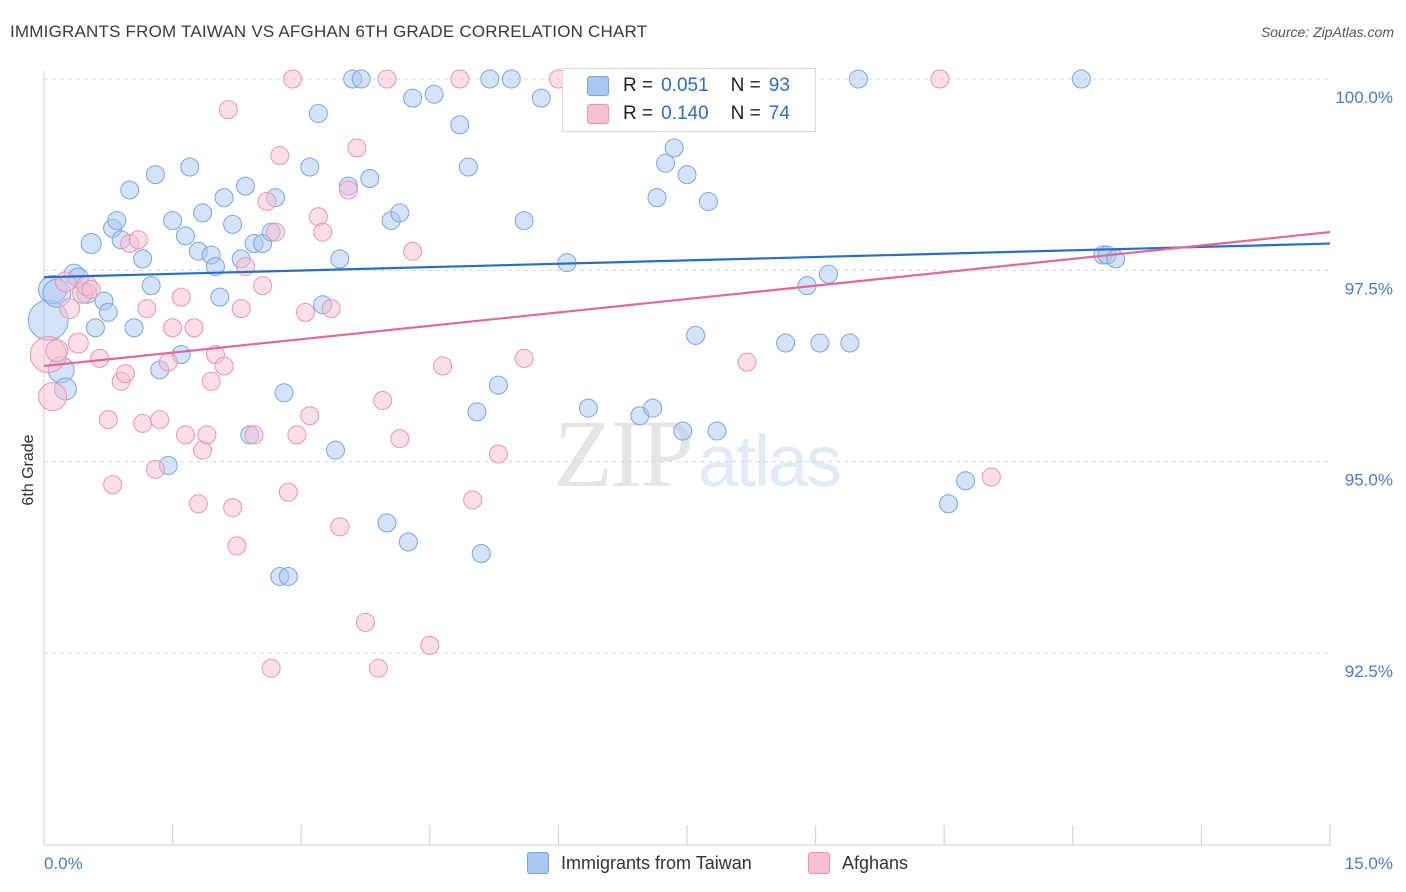  I want to click on y-tick-label: 100.0%, so click(1364, 97).